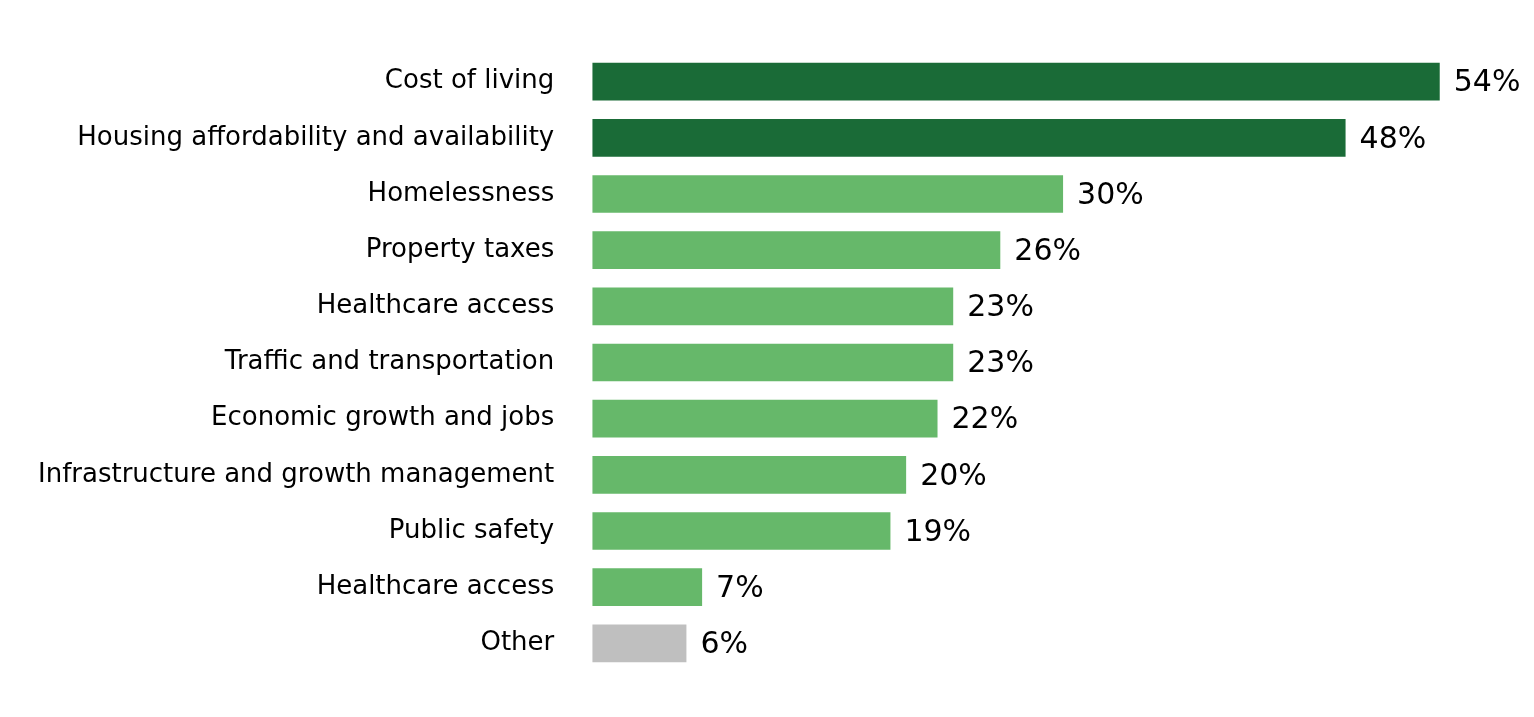 Image resolution: width=1534 pixels, height=717 pixels. I want to click on data-label: 26%, so click(1047, 249).